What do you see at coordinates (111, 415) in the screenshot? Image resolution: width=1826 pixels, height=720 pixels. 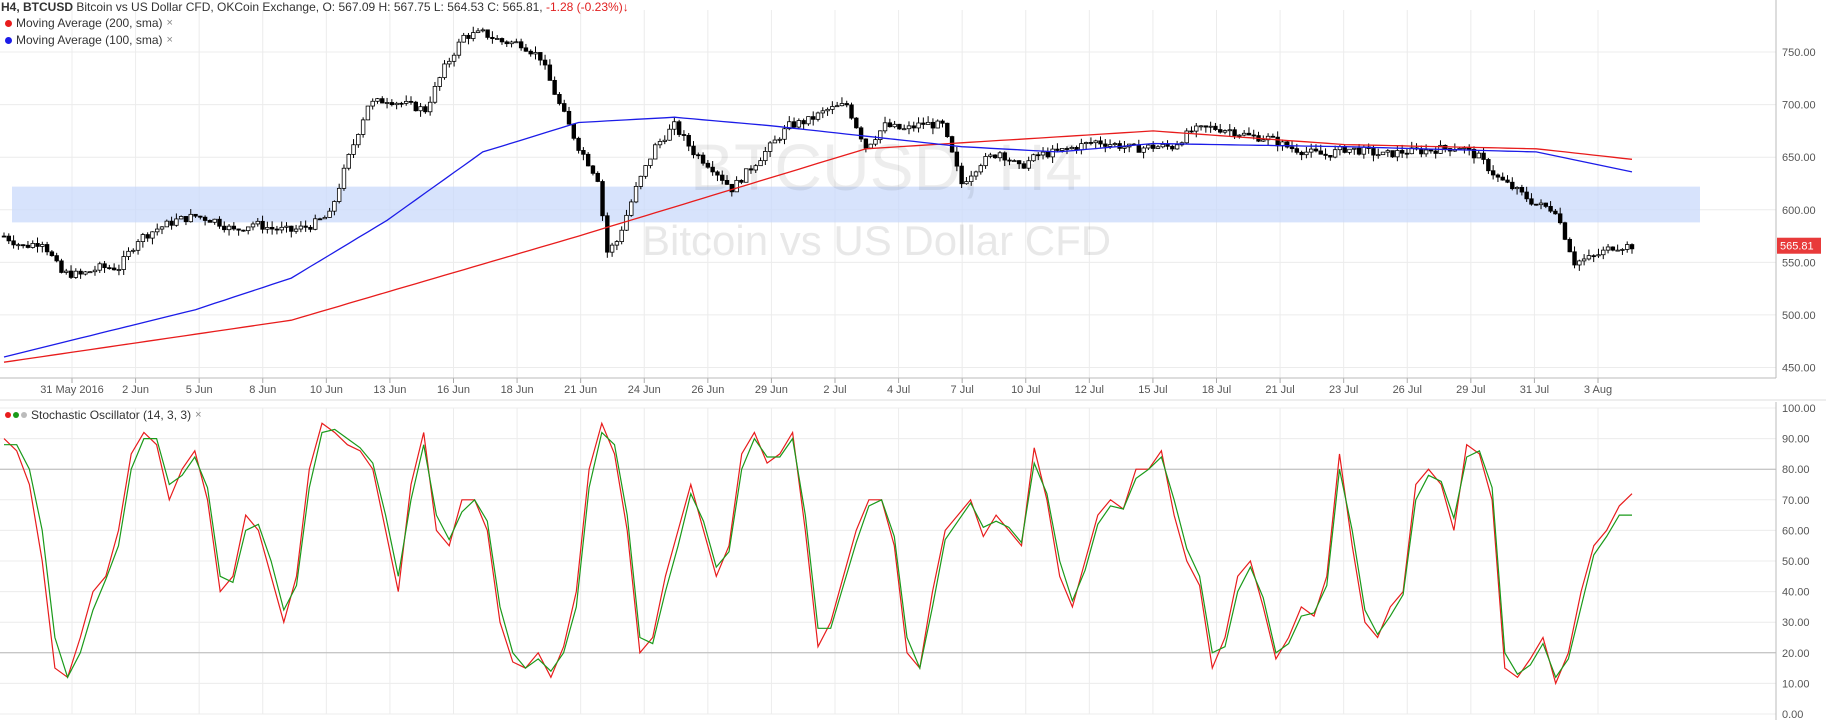 I see `stochastic-label: Stochastic Oscillator (14, 3, 3)` at bounding box center [111, 415].